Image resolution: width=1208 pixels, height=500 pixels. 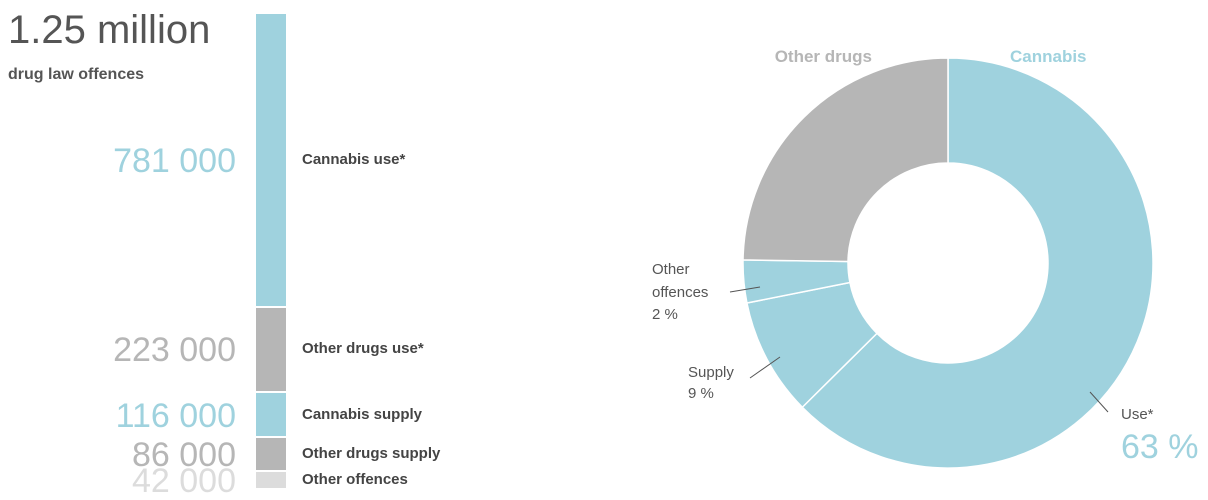 I want to click on stack-label: Other drugs use*, so click(x=363, y=349).